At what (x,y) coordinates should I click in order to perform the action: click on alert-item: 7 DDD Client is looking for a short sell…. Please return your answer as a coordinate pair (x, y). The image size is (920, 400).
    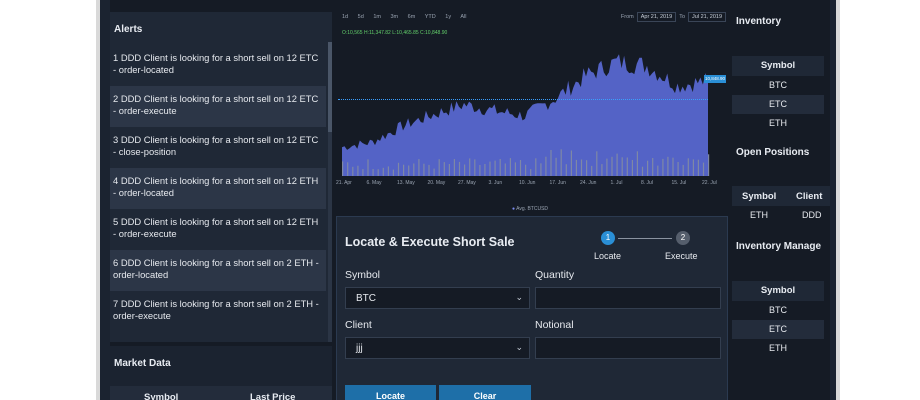
    Looking at the image, I should click on (218, 311).